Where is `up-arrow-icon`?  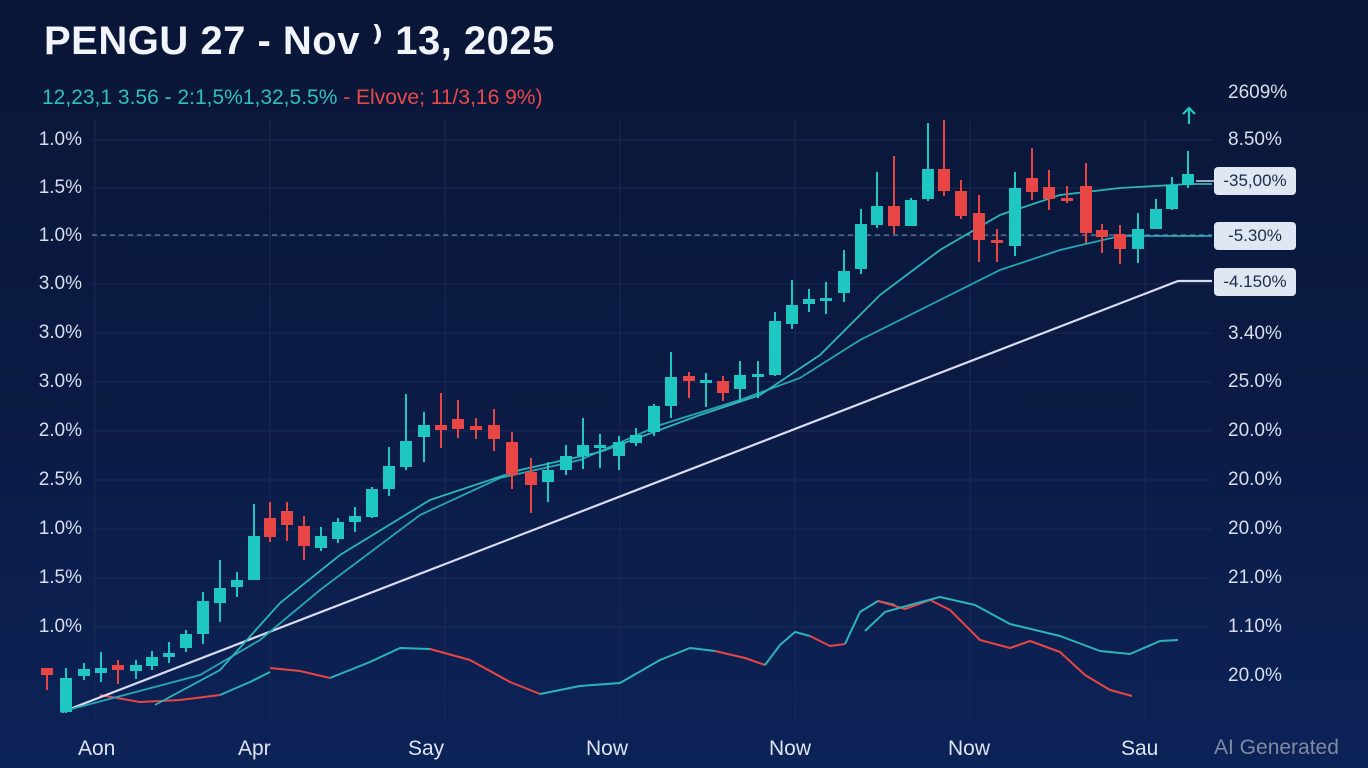
up-arrow-icon is located at coordinates (1189, 115).